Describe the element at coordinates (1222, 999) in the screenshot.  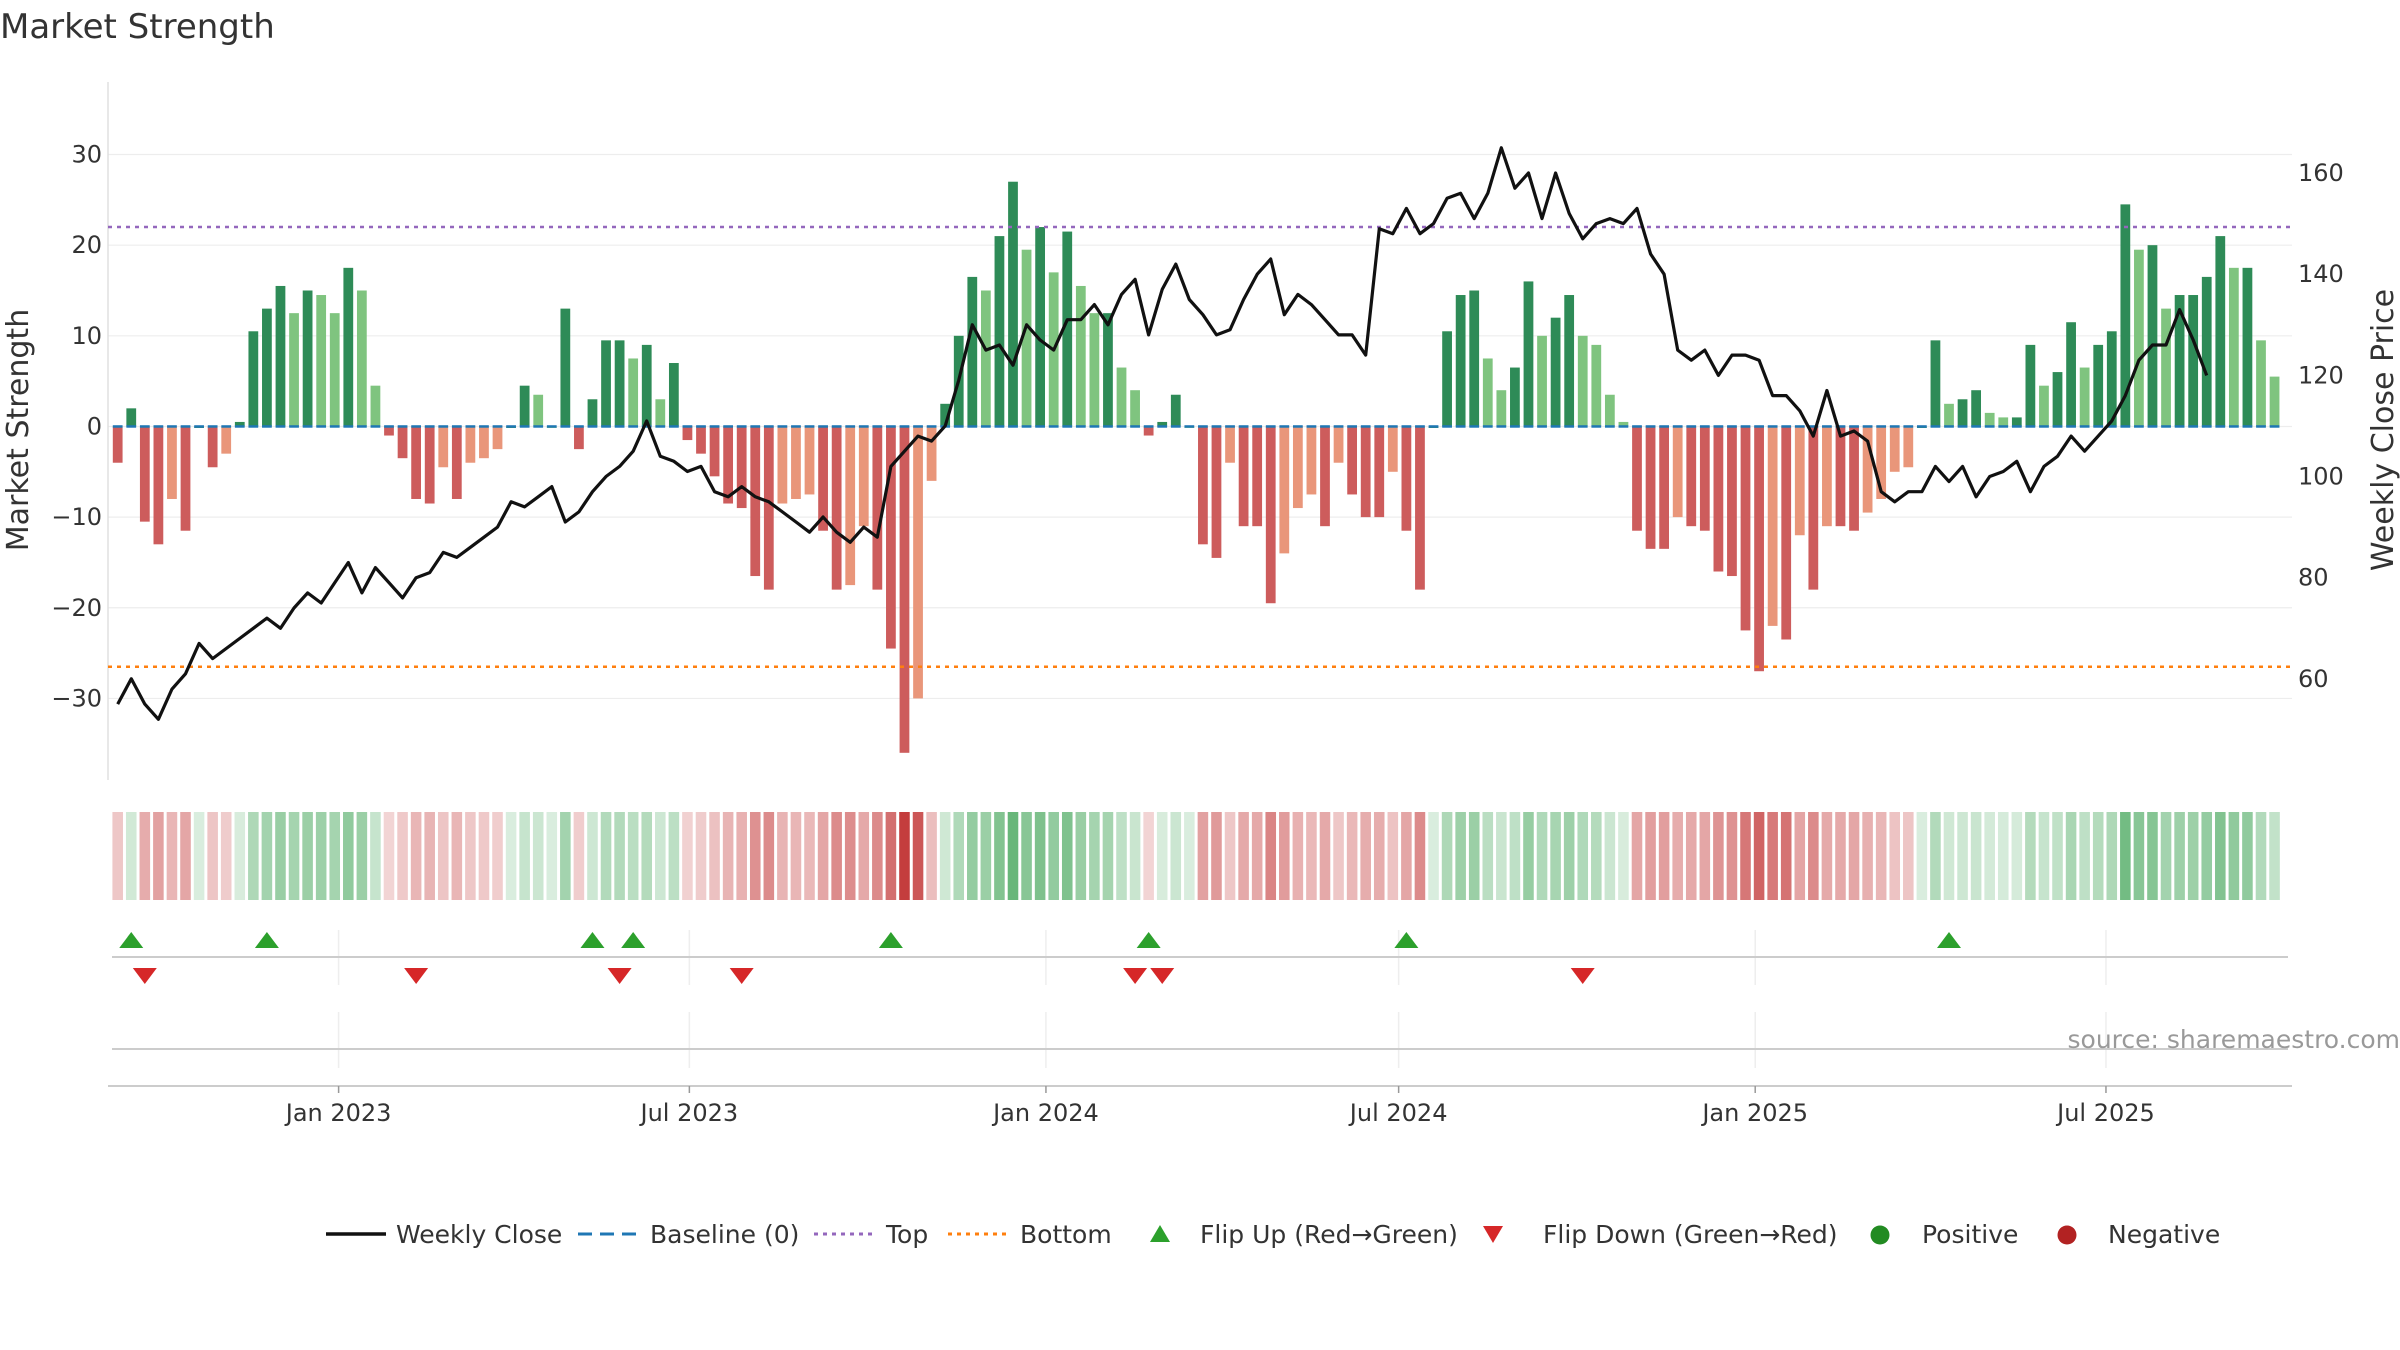
I see `flip-panel-gridlines` at that location.